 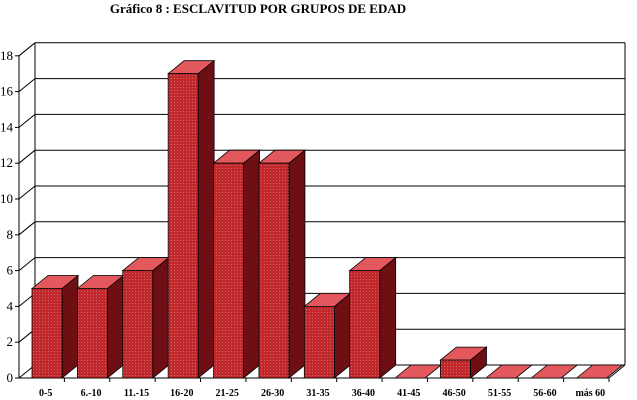 I want to click on y-tick-label: 14, so click(x=7, y=126).